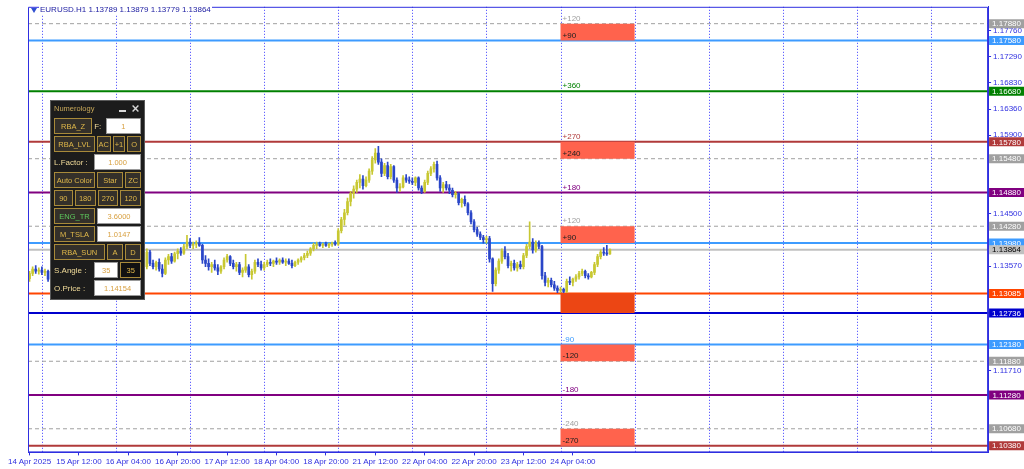 This screenshot has height=469, width=1024. Describe the element at coordinates (1007, 429) in the screenshot. I see `ref-line-label: 1.10680` at that location.